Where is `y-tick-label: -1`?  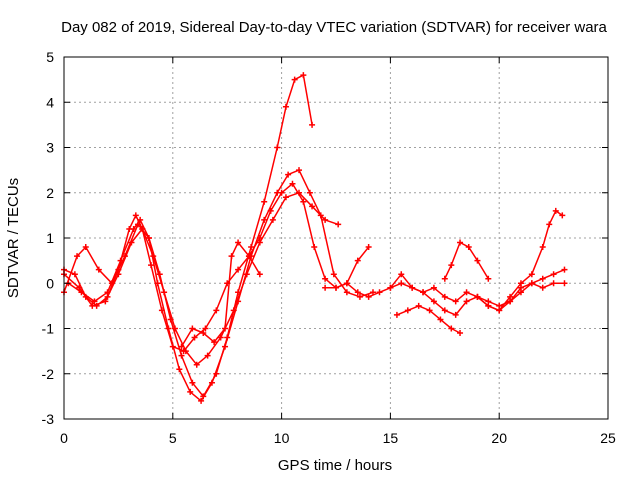 y-tick-label: -1 is located at coordinates (48, 329).